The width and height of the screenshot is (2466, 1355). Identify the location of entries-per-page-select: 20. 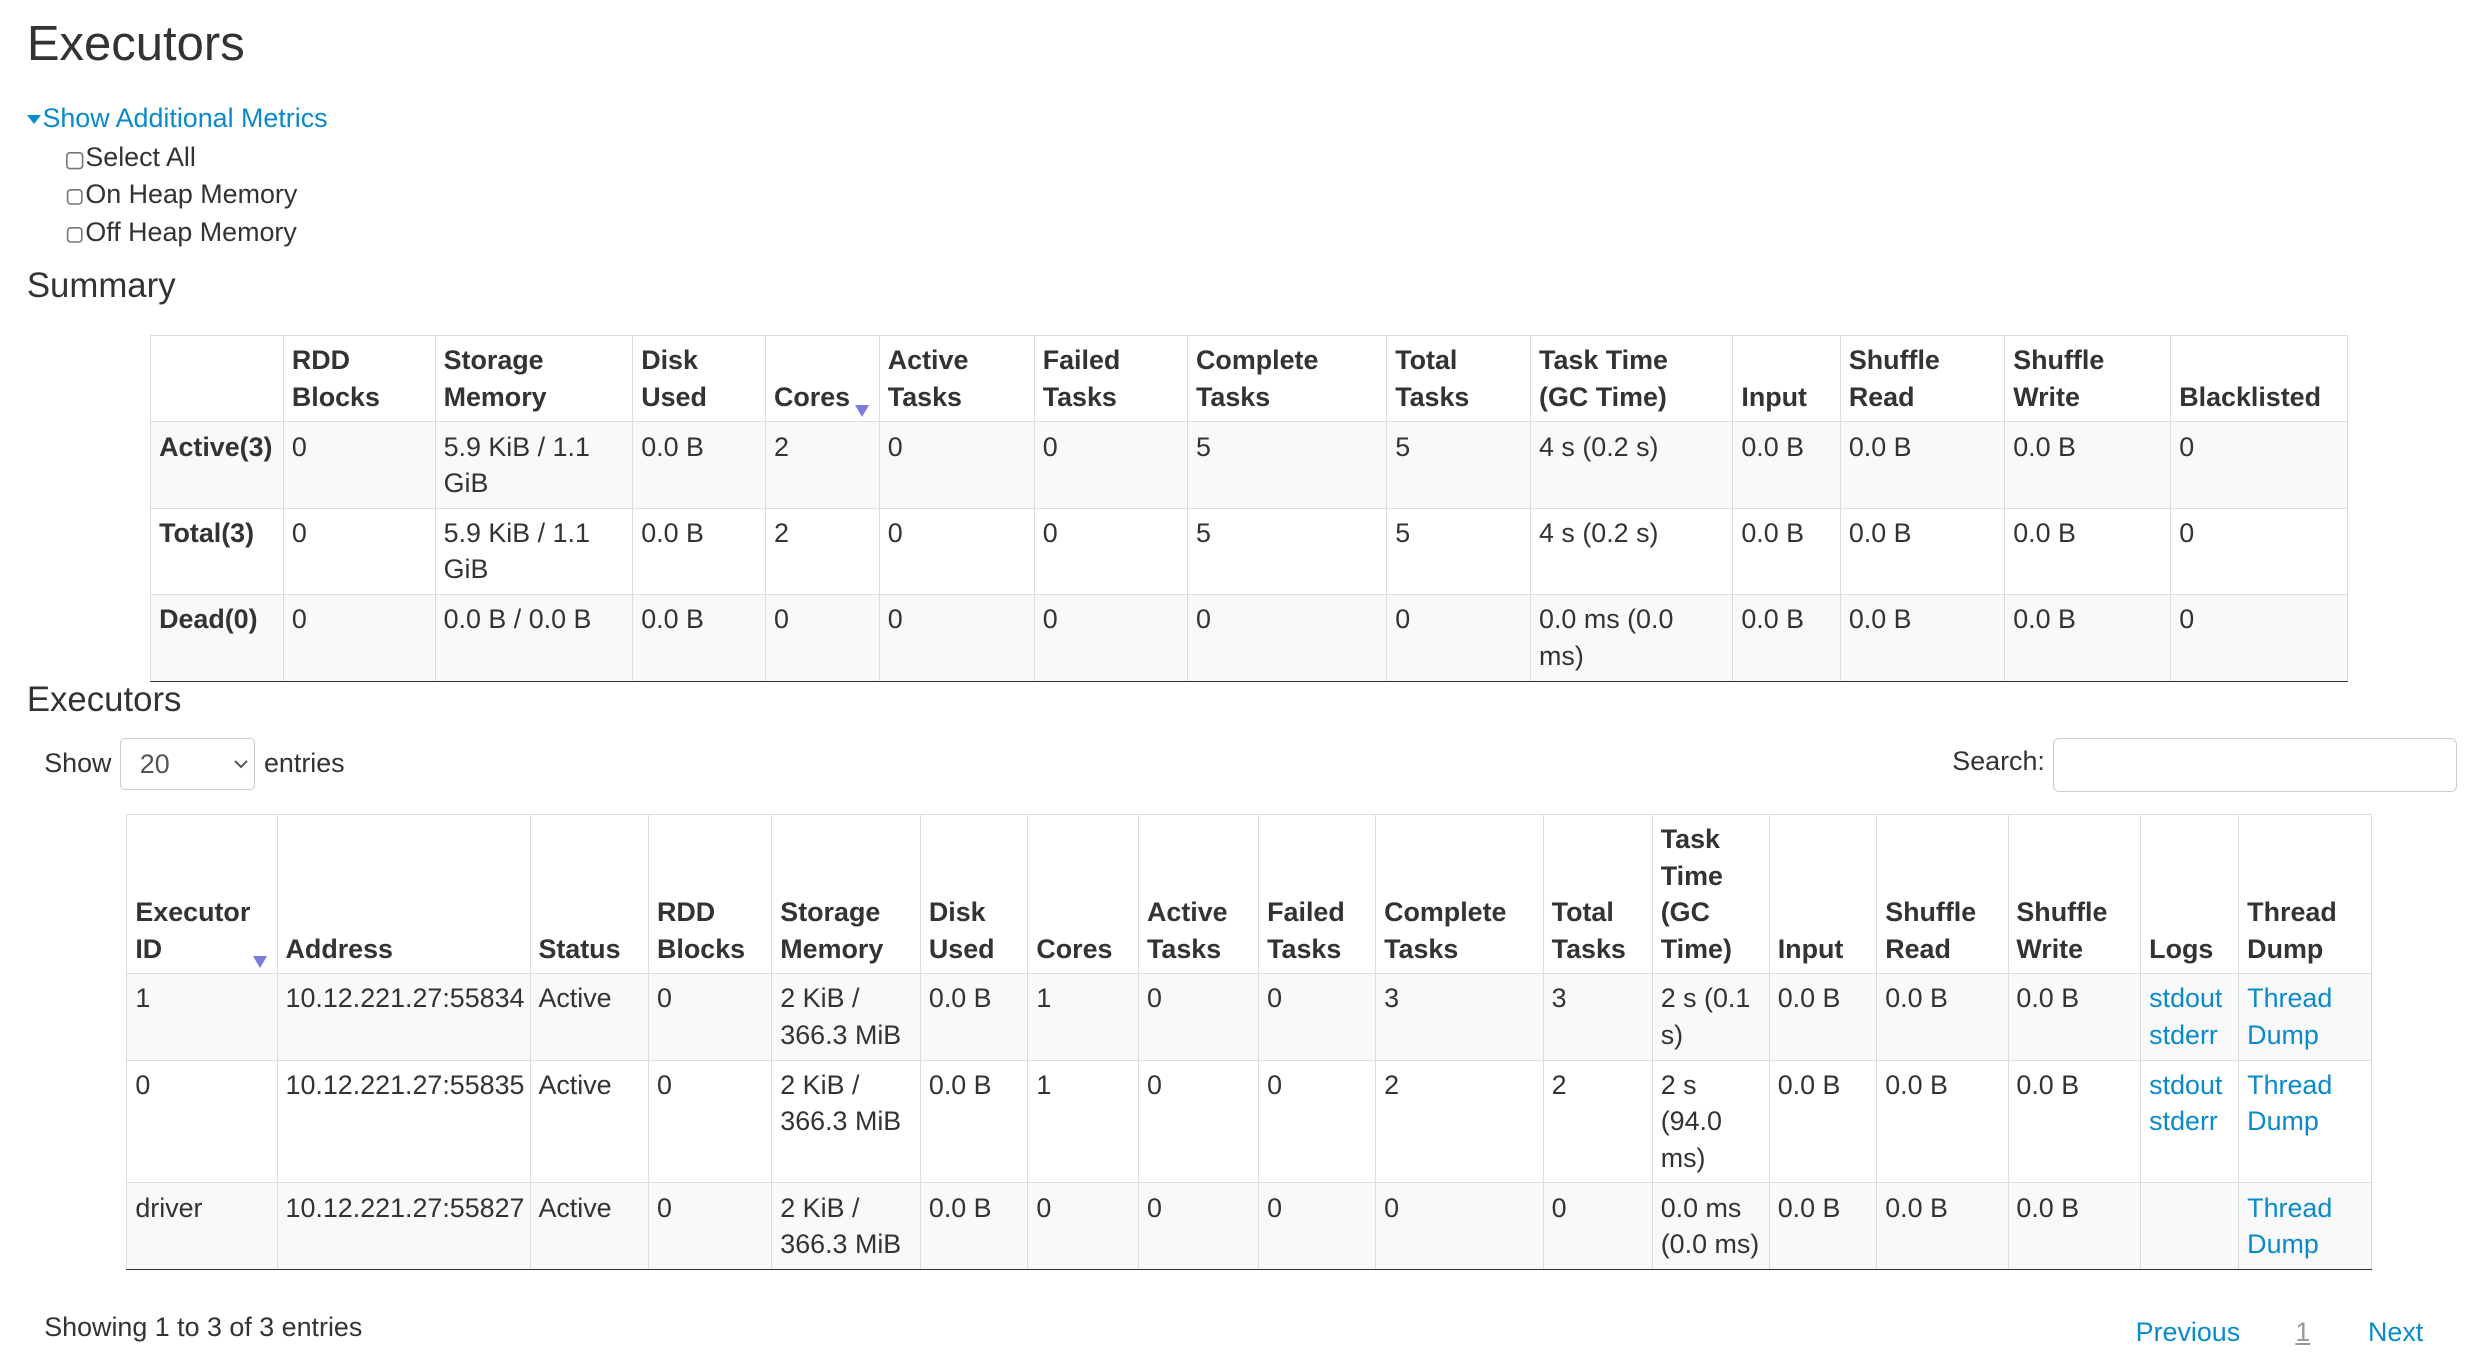
(187, 764).